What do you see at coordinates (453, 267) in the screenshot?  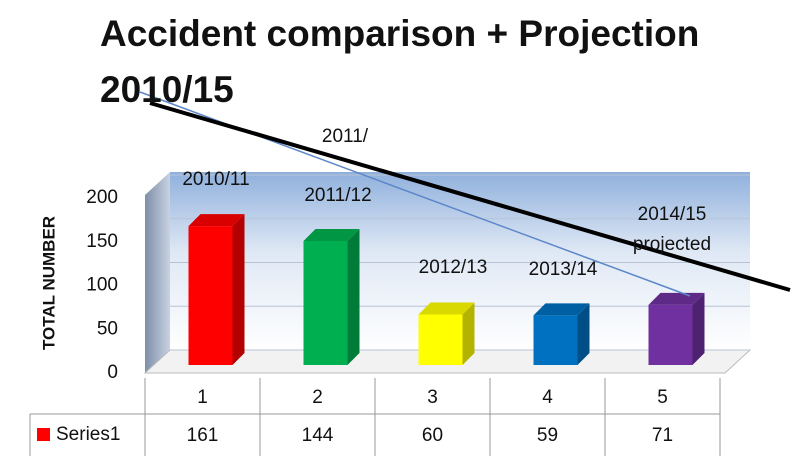 I see `annotation: 2012/13` at bounding box center [453, 267].